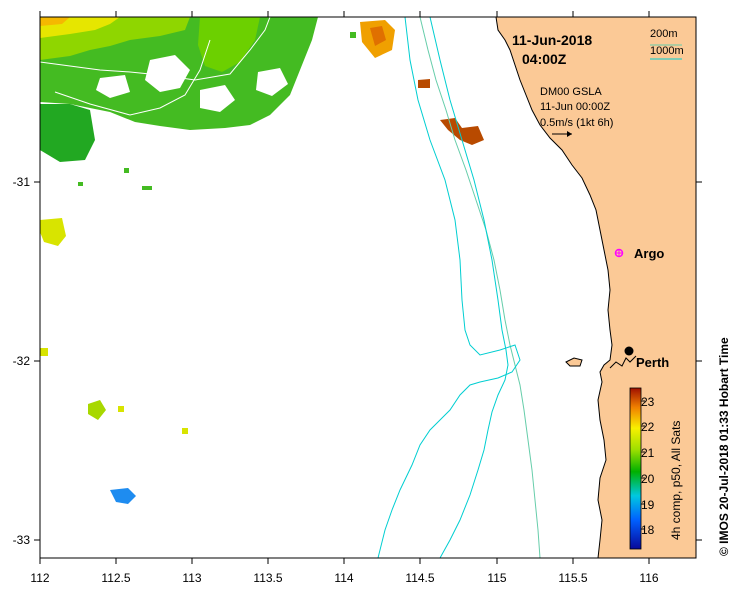 This screenshot has height=592, width=739. I want to click on data-contour, so click(155, 49).